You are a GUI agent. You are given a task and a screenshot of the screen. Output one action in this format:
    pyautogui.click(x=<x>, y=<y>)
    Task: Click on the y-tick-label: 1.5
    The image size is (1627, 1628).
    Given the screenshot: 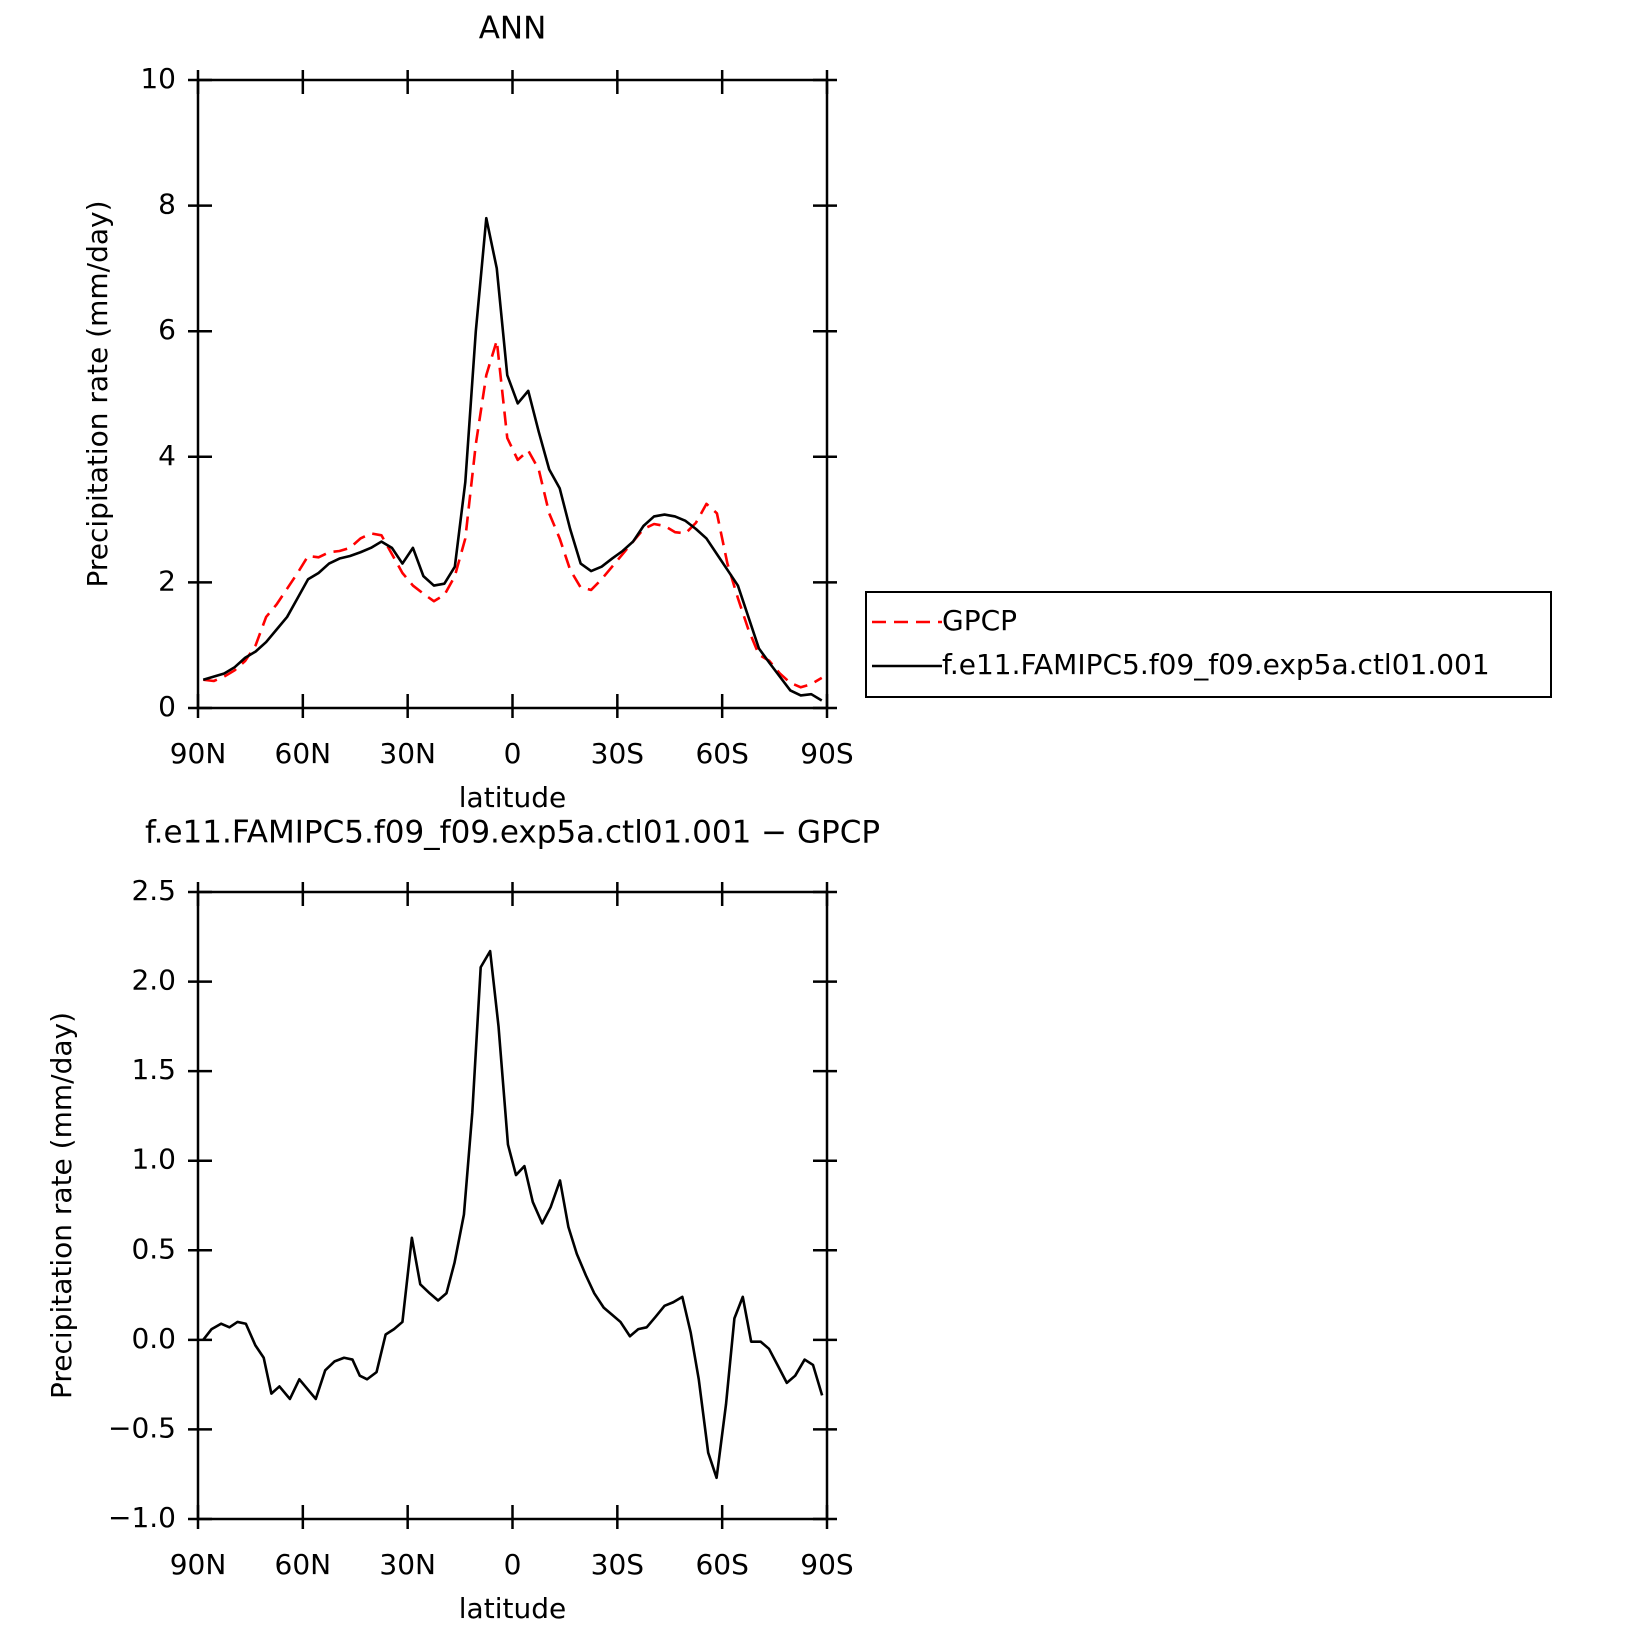 What is the action you would take?
    pyautogui.click(x=153, y=1069)
    